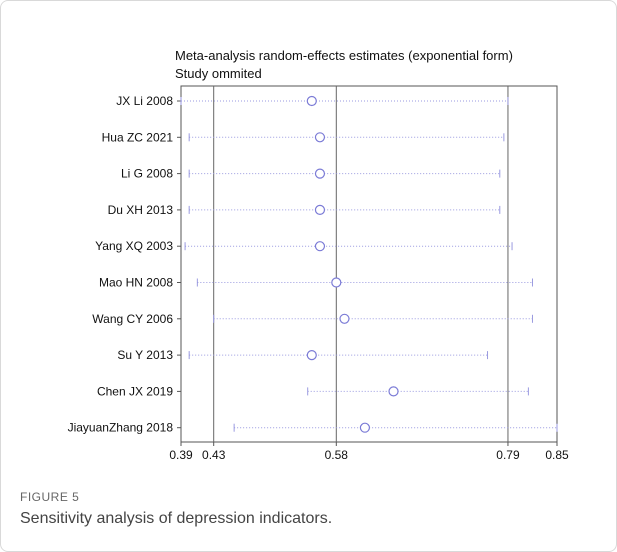 This screenshot has width=617, height=552. Describe the element at coordinates (145, 355) in the screenshot. I see `study-label: Su Y 2013` at that location.